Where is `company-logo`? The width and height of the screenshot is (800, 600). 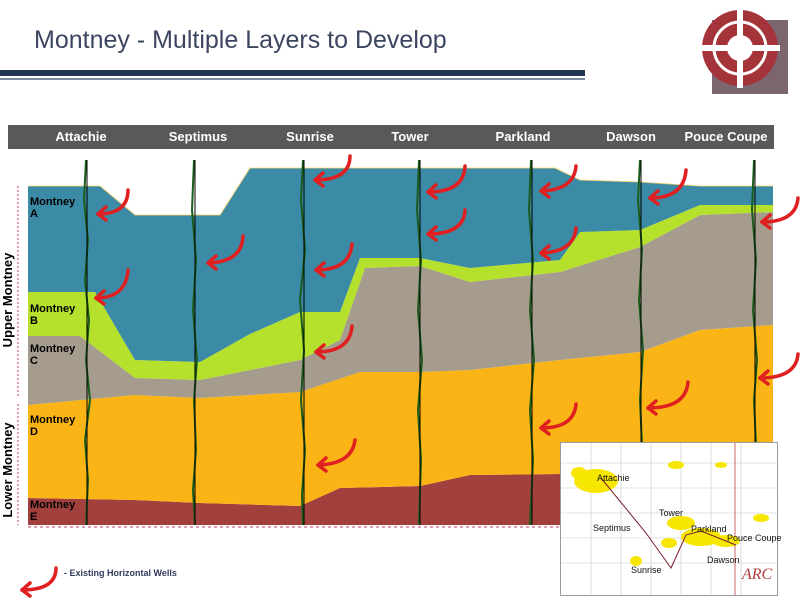
company-logo is located at coordinates (744, 51).